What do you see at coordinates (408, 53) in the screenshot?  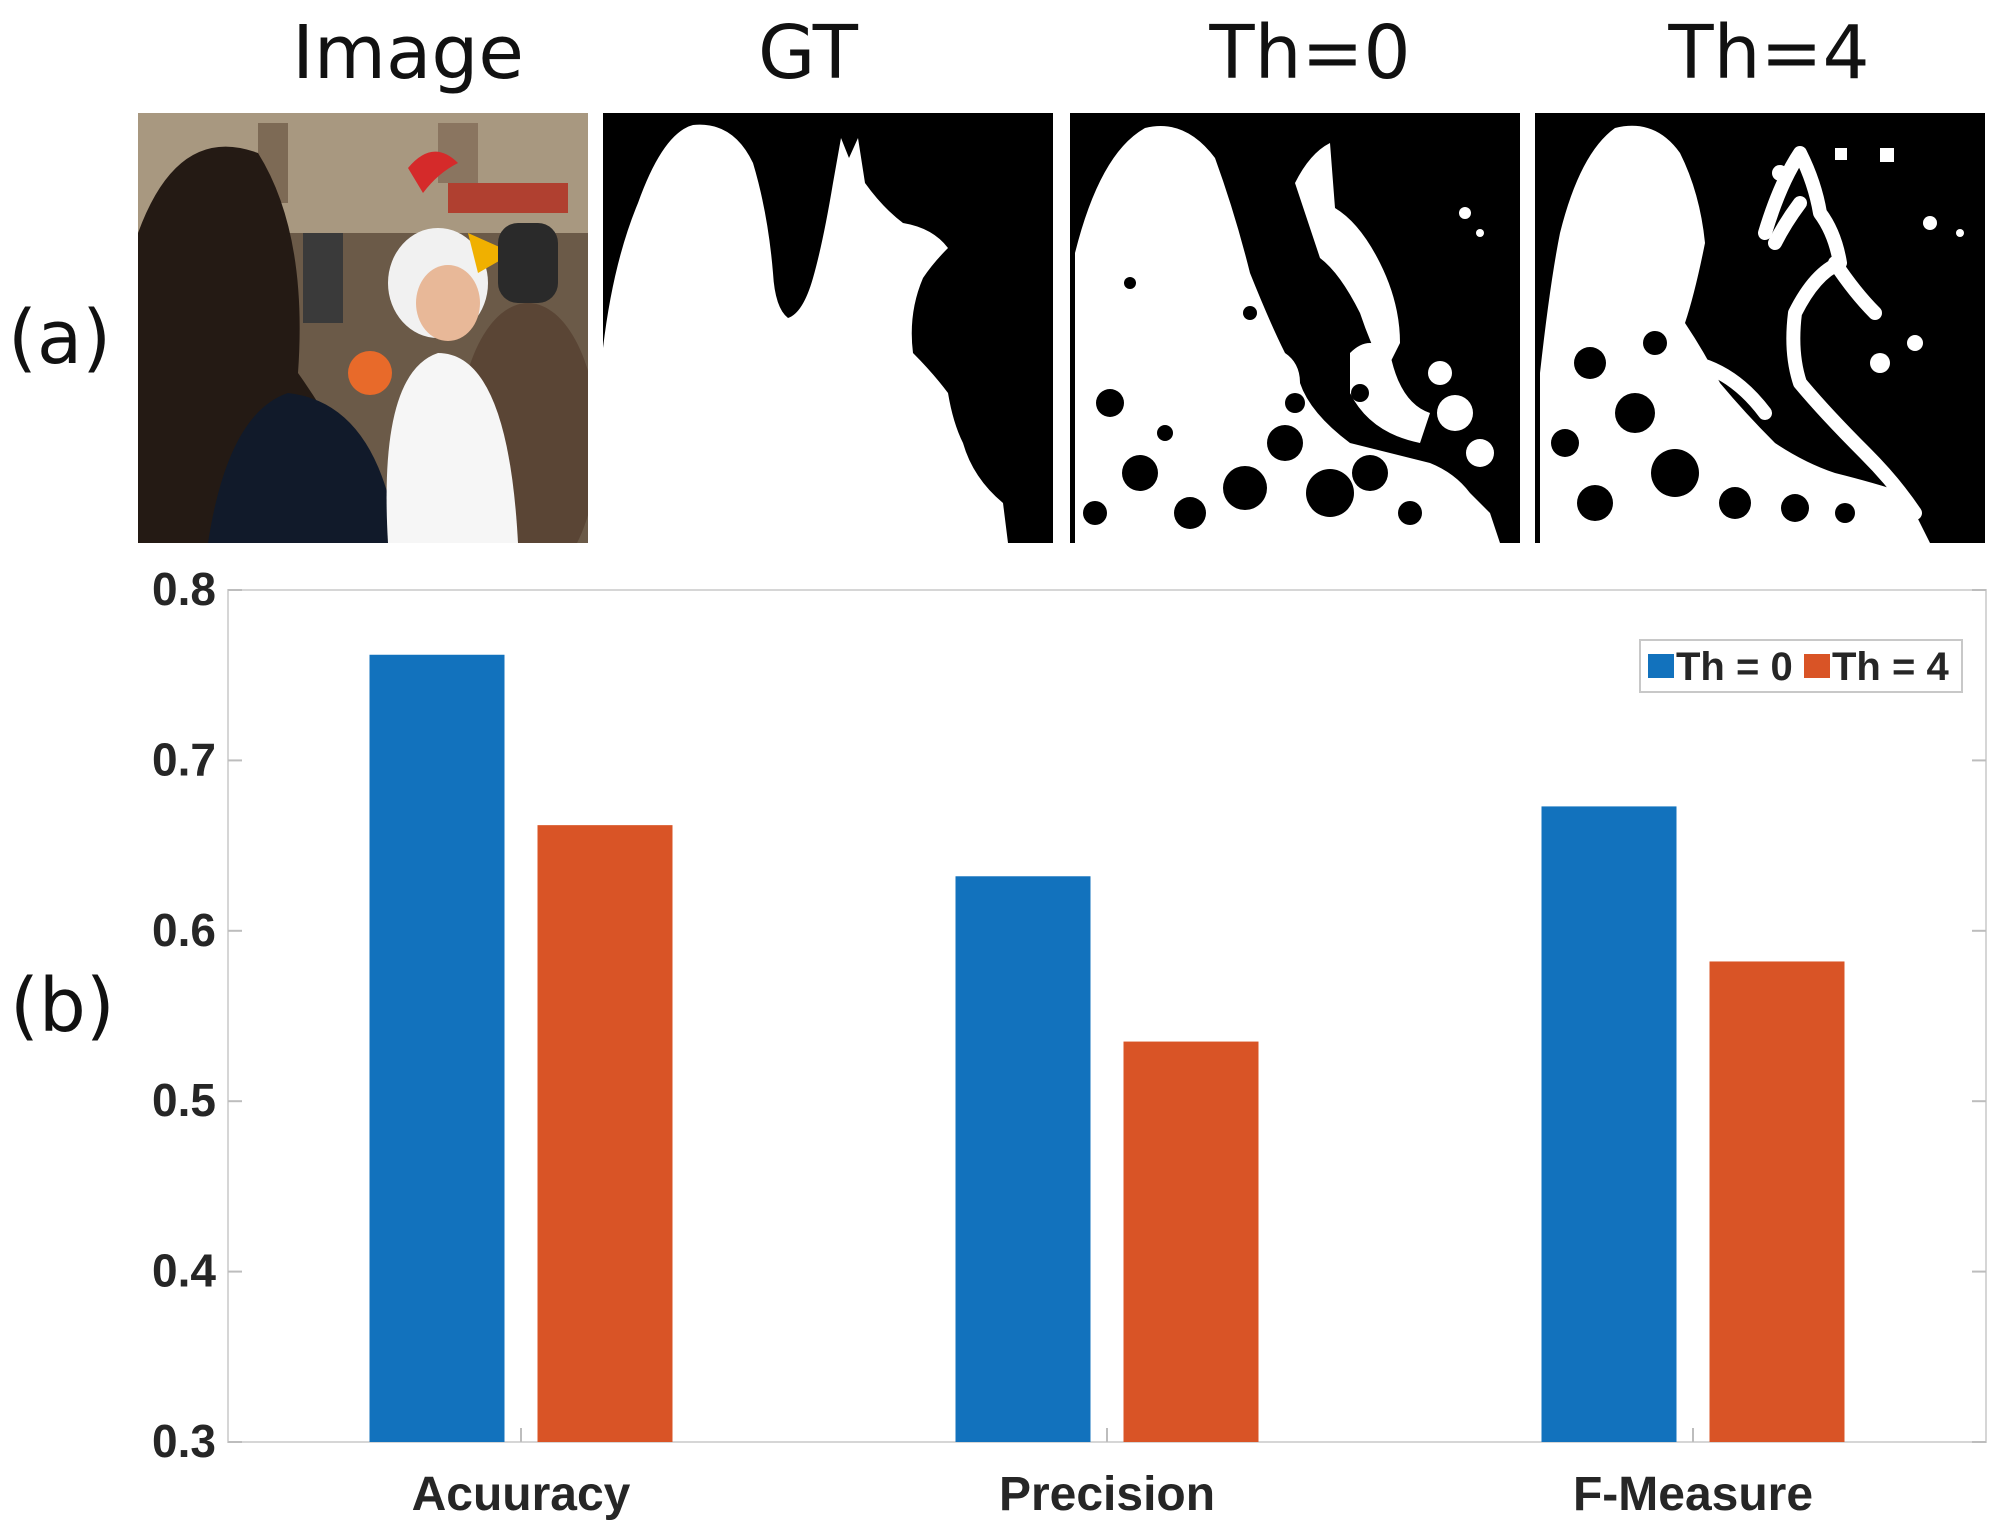 I see `image-title-original: Image` at bounding box center [408, 53].